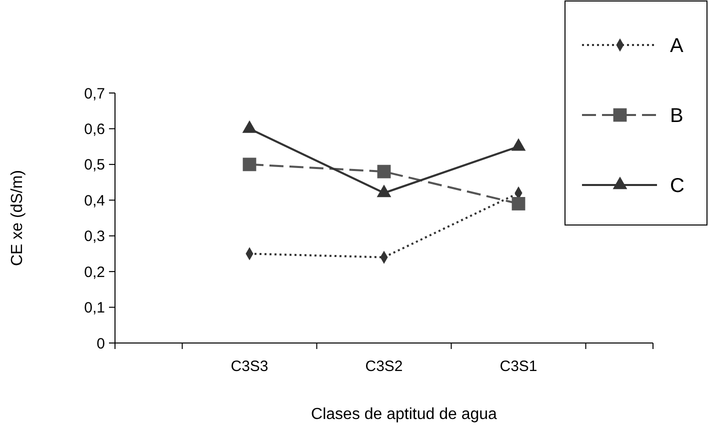 Image resolution: width=709 pixels, height=433 pixels. Describe the element at coordinates (384, 366) in the screenshot. I see `x-tick-label: C3S2` at that location.